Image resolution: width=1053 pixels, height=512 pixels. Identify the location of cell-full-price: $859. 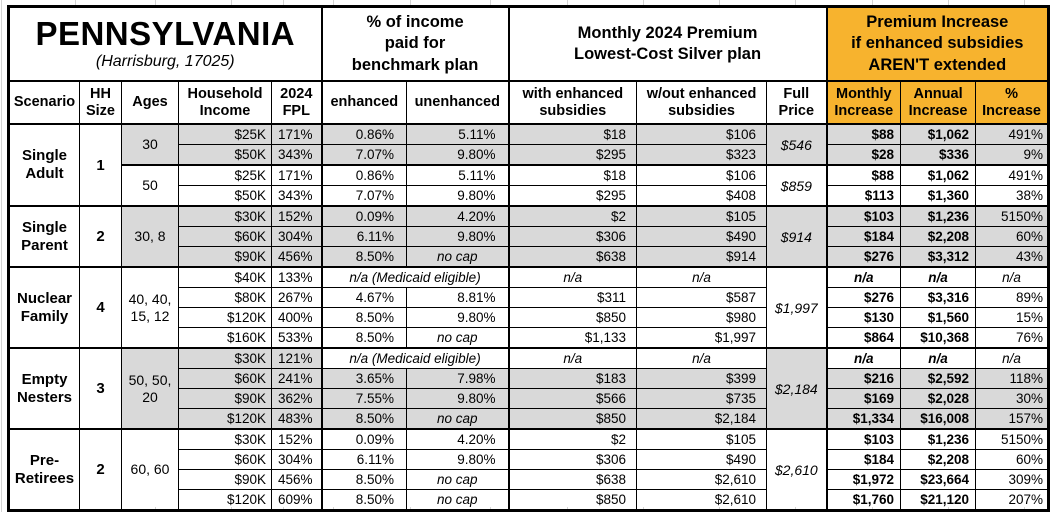
(797, 185).